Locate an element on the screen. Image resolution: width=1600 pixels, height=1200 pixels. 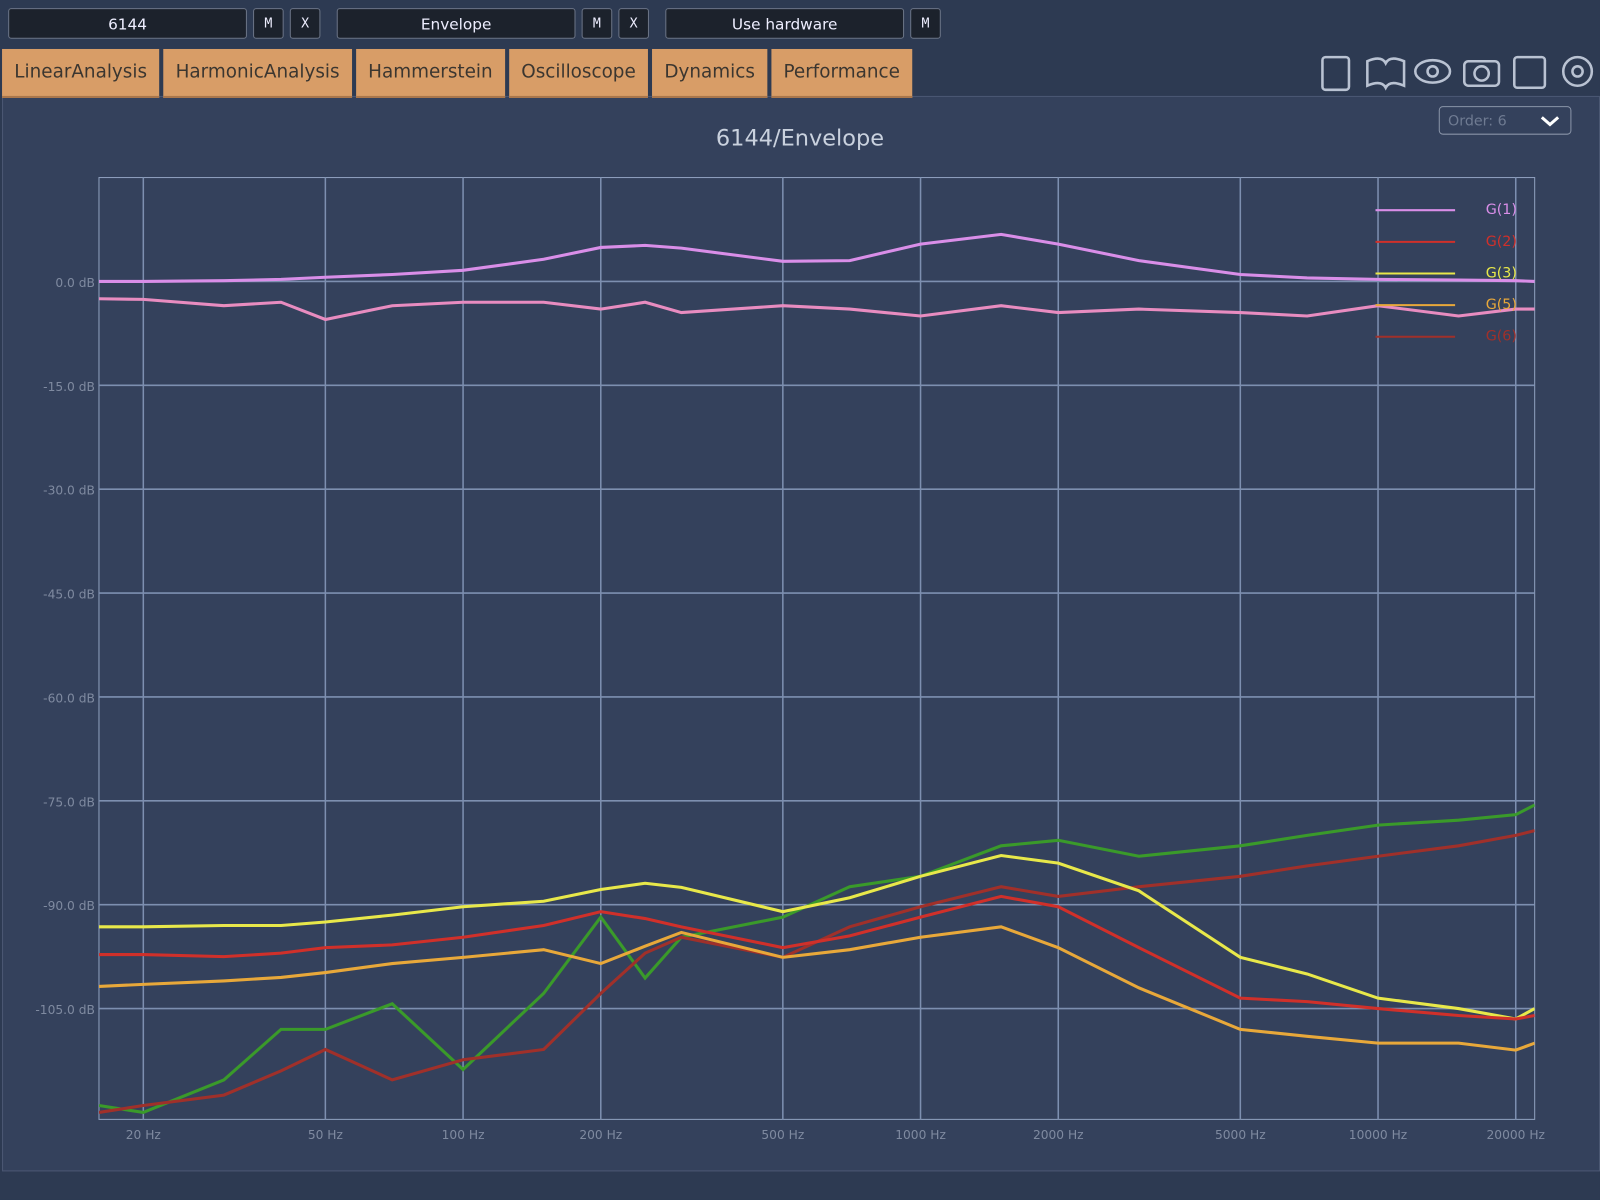
order-select: Order: 6 is located at coordinates (1505, 120).